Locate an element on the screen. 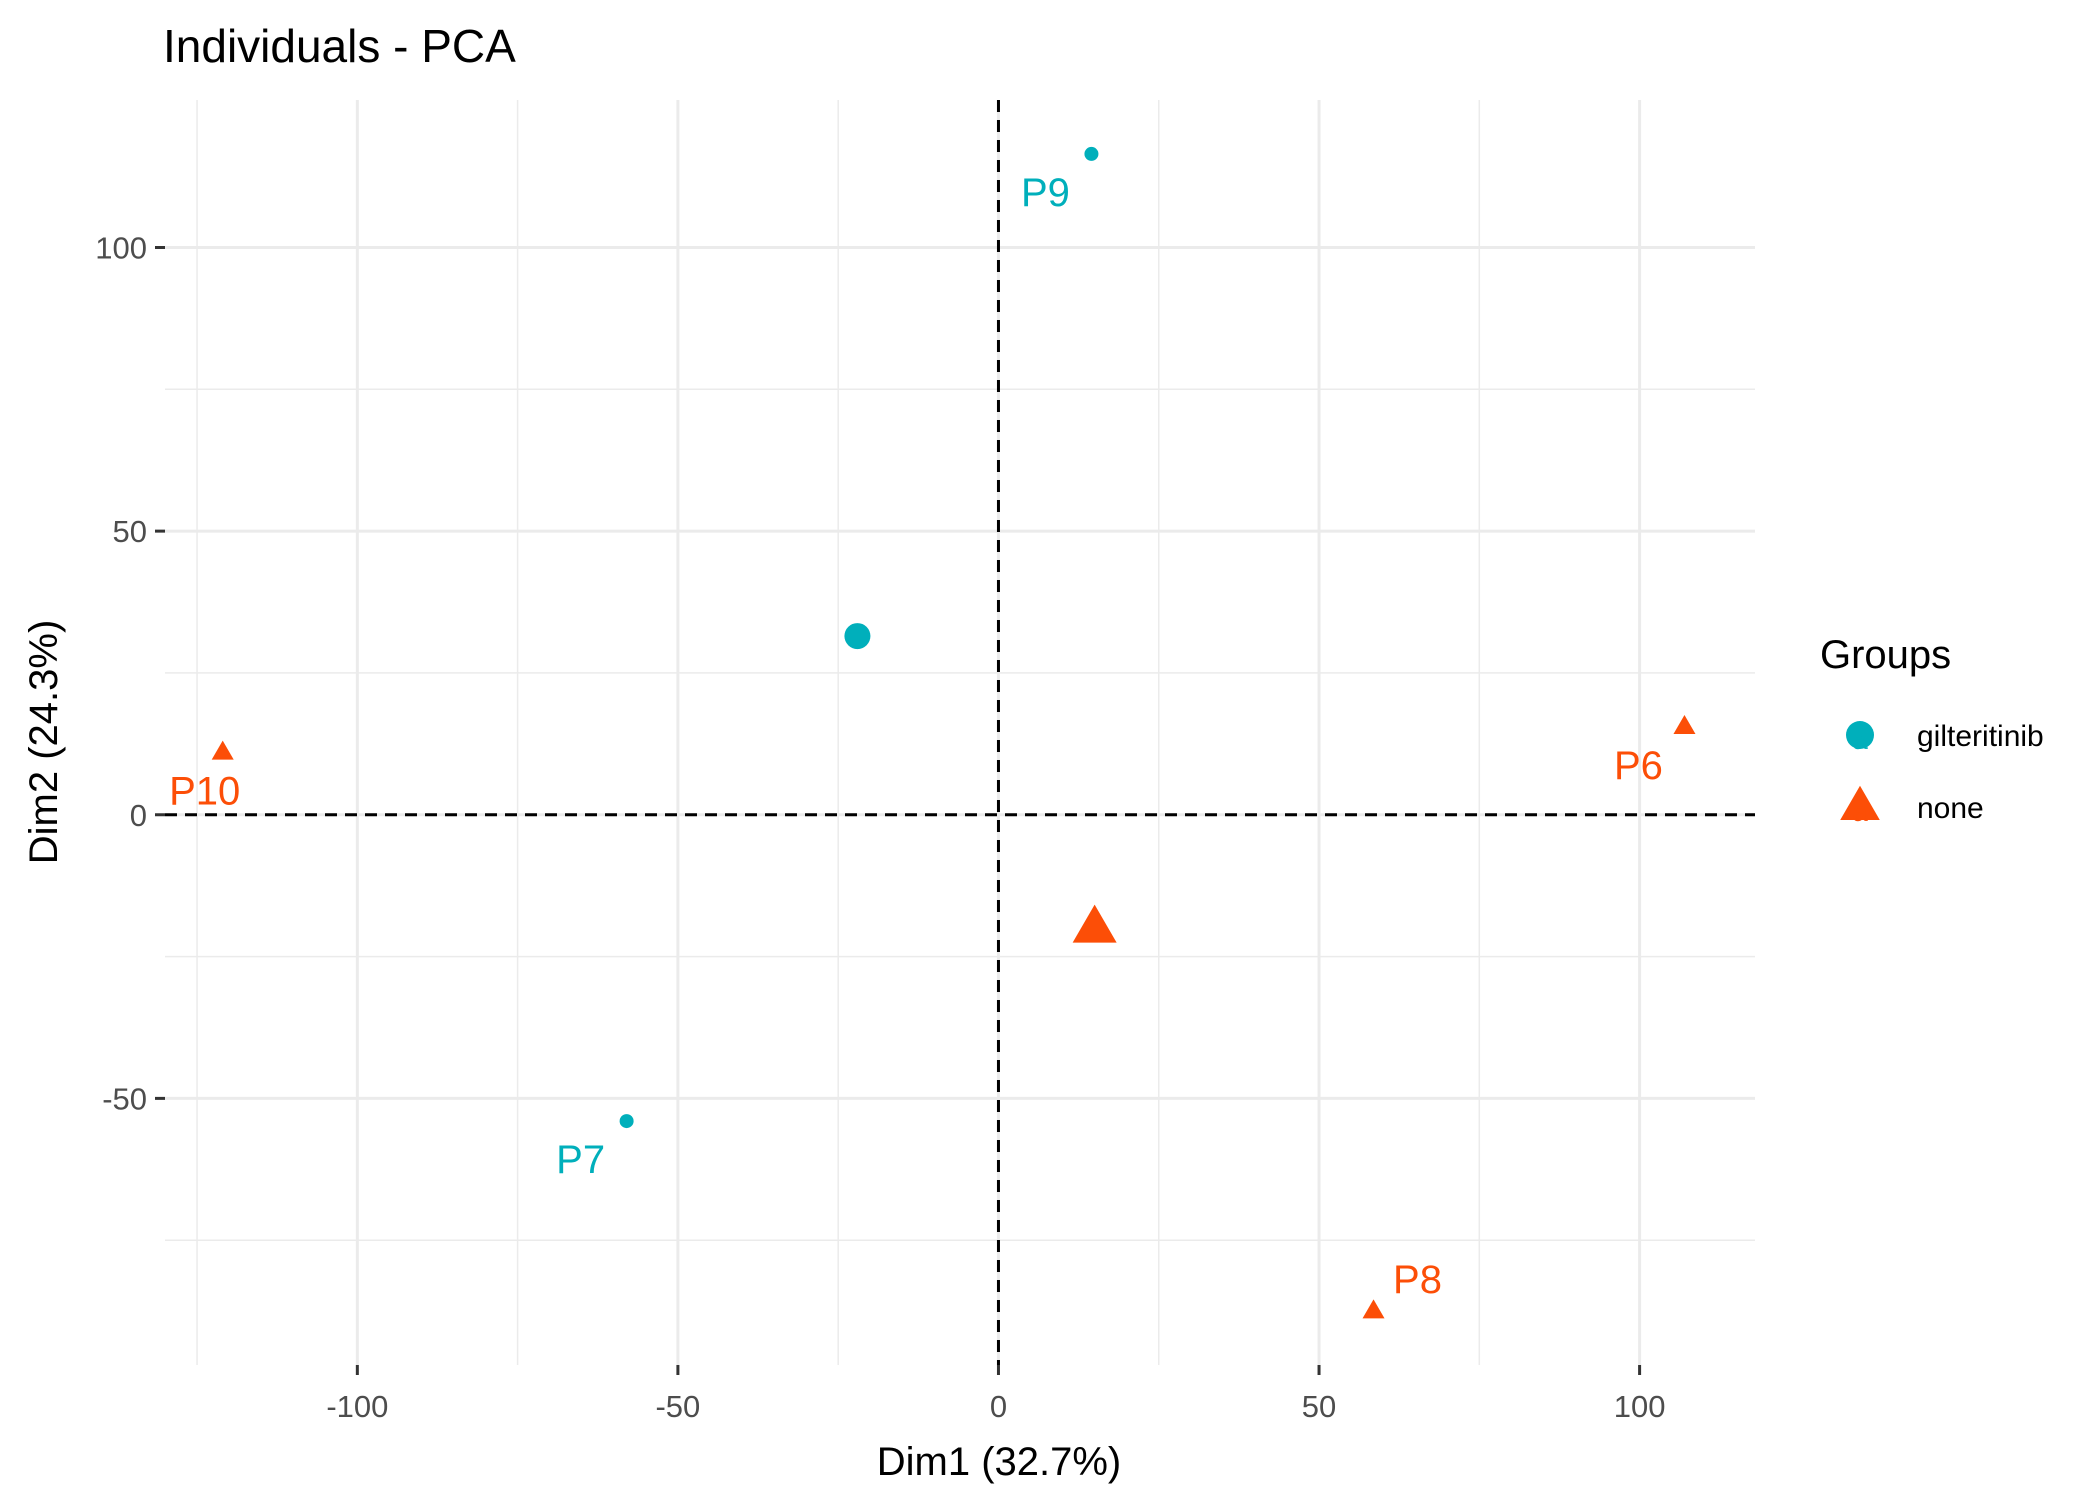 The image size is (2100, 1504). x-tick-label: 100 is located at coordinates (1640, 1406).